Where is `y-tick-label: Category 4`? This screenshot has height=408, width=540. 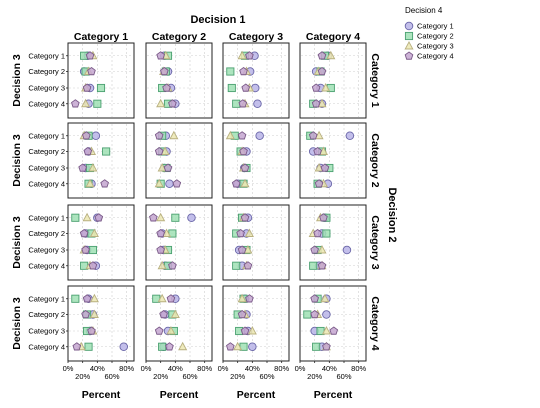 y-tick-label: Category 4 is located at coordinates (46, 183).